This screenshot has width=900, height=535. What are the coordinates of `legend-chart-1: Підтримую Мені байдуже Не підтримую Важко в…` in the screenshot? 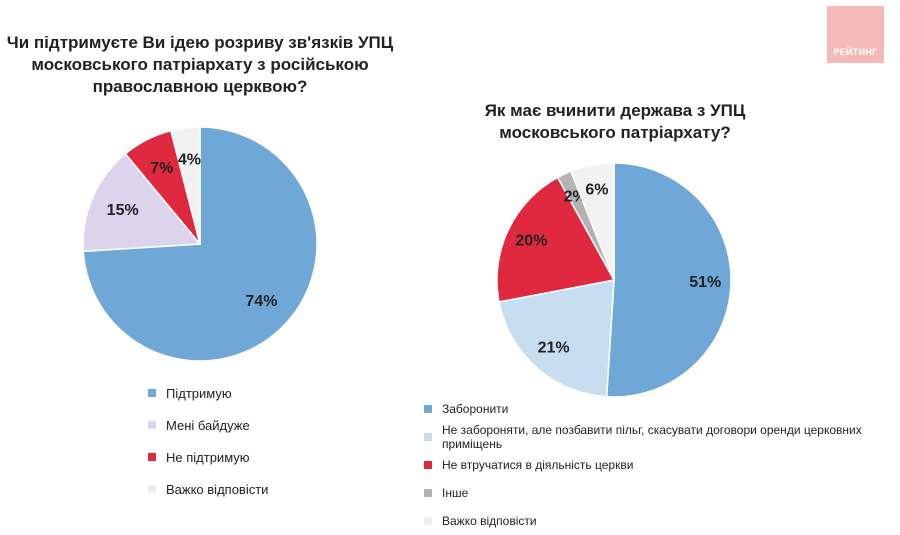 It's located at (208, 441).